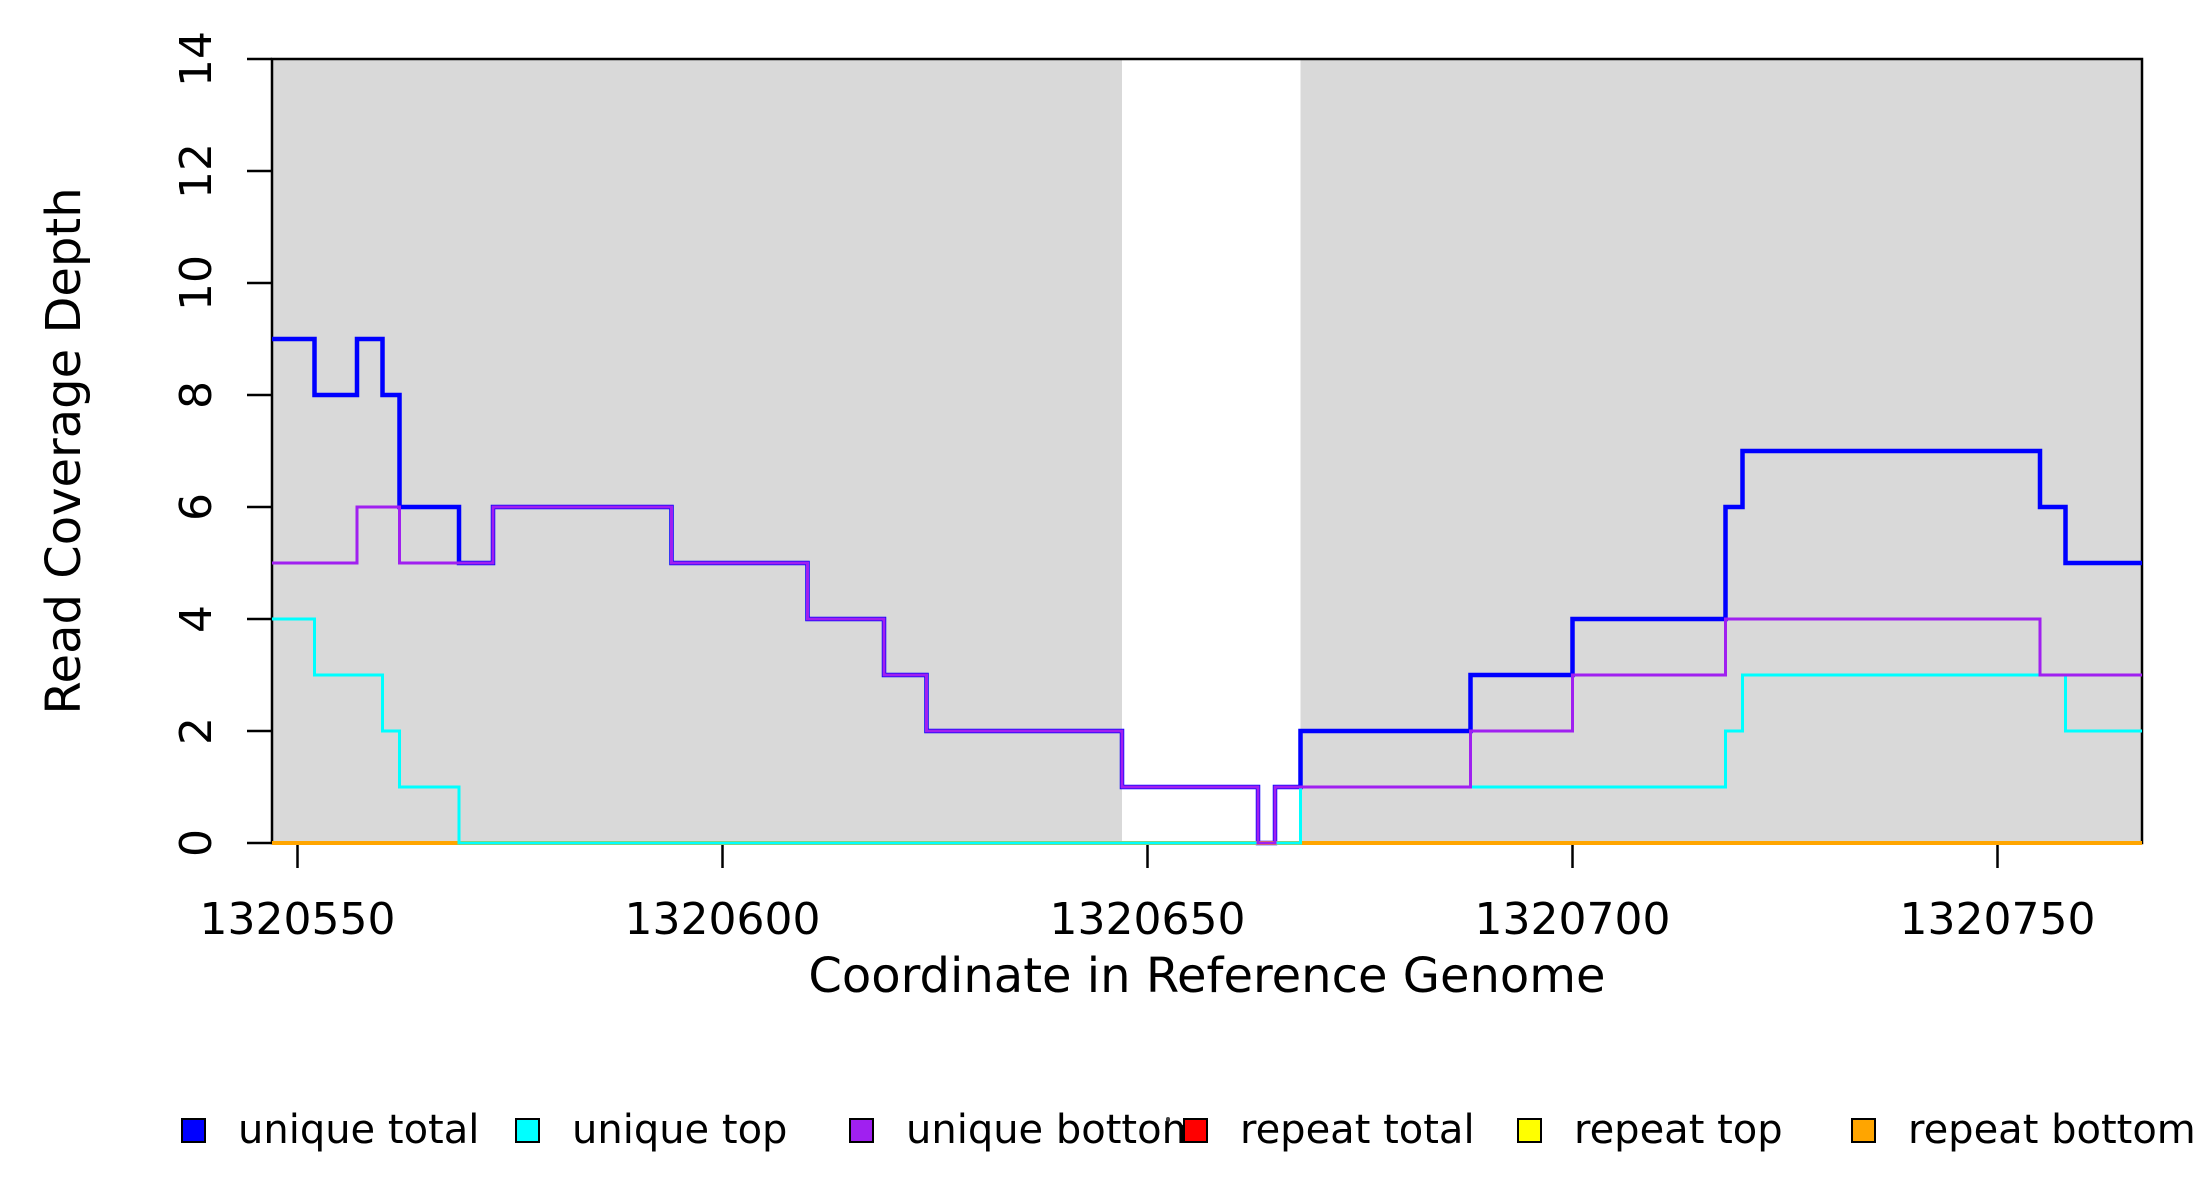 This screenshot has width=2200, height=1200. Describe the element at coordinates (1678, 1130) in the screenshot. I see `legend-label: repeat top` at that location.